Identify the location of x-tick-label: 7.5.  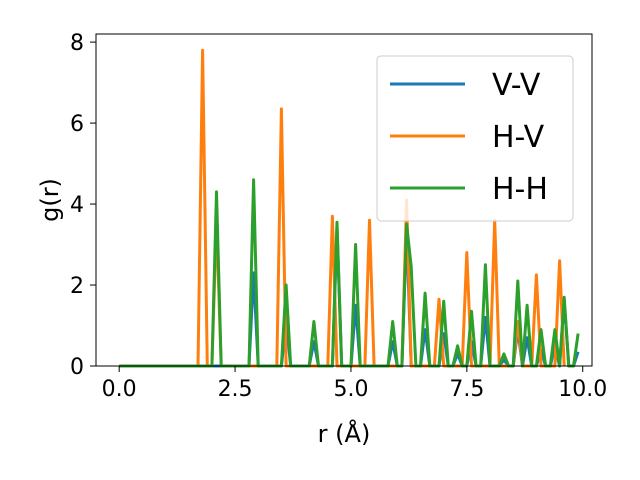
(466, 389).